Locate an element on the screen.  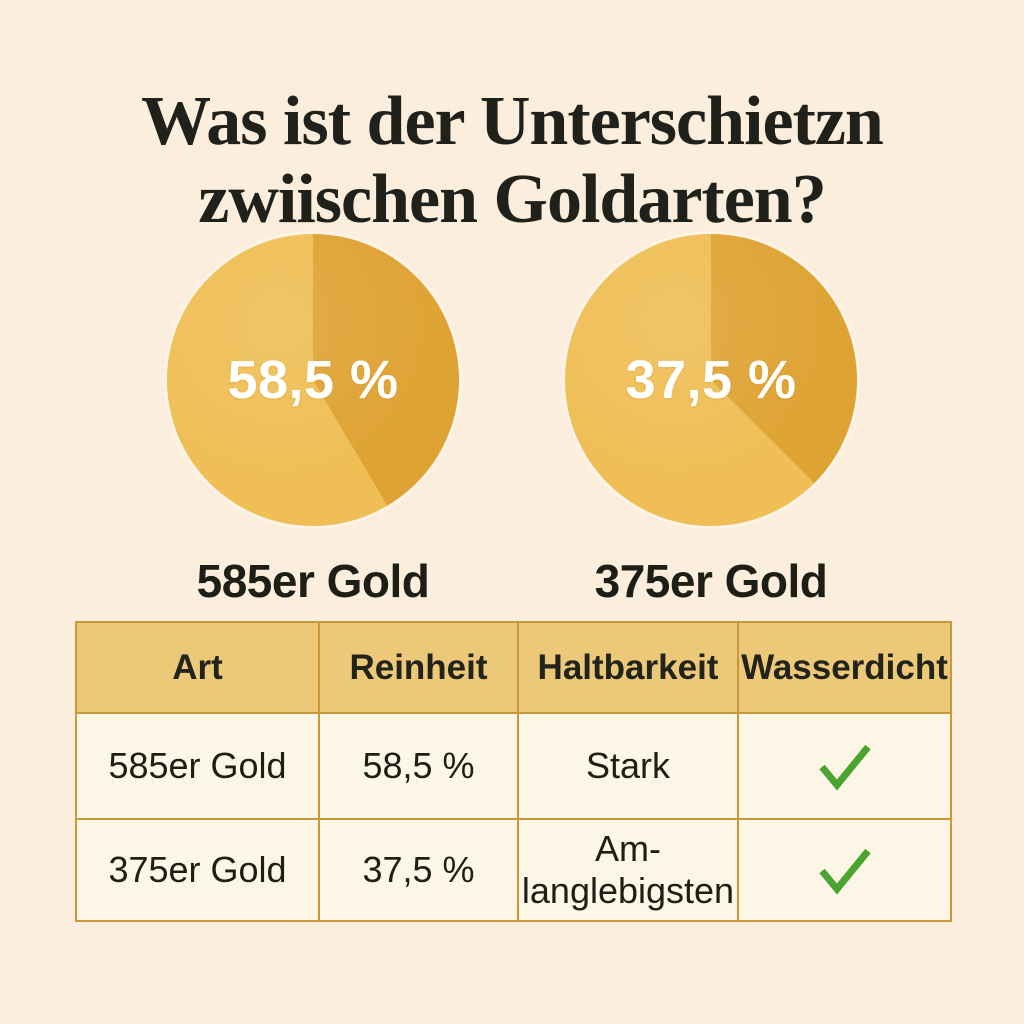
table-row: 375er Gold 37,5 % Am- langlebigsten is located at coordinates (513, 870).